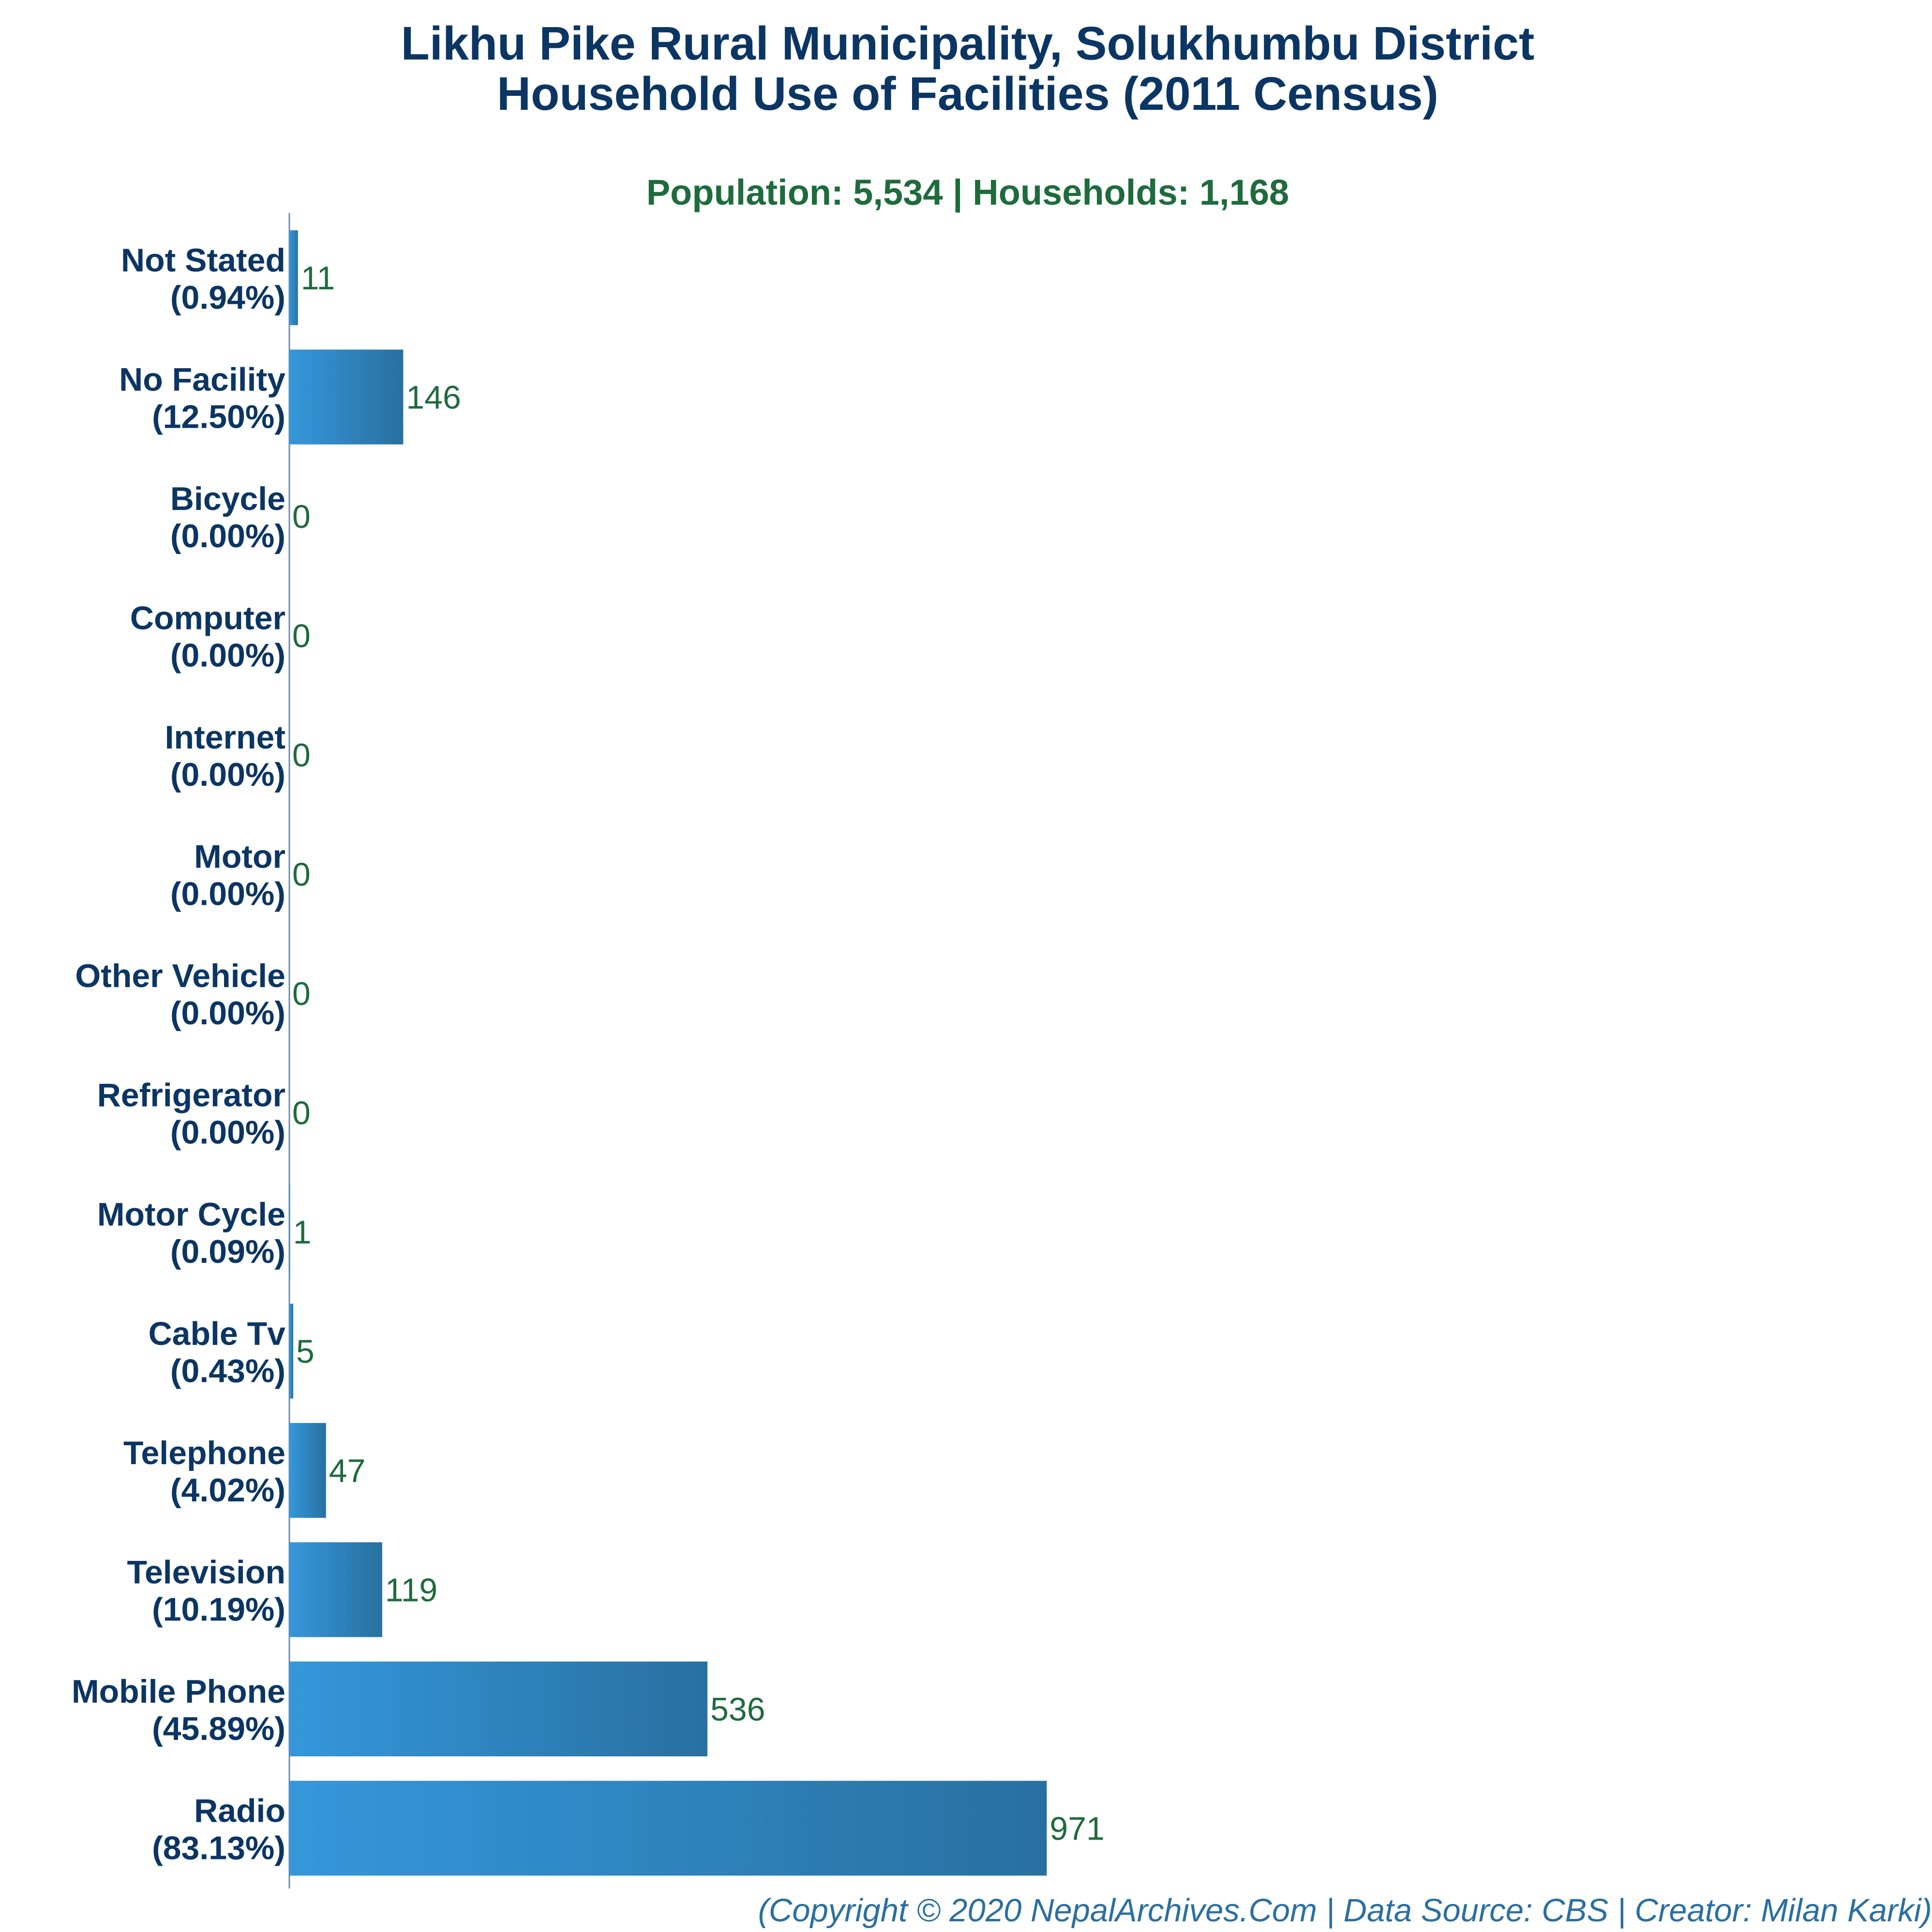  I want to click on category-label: Telephone, so click(204, 1453).